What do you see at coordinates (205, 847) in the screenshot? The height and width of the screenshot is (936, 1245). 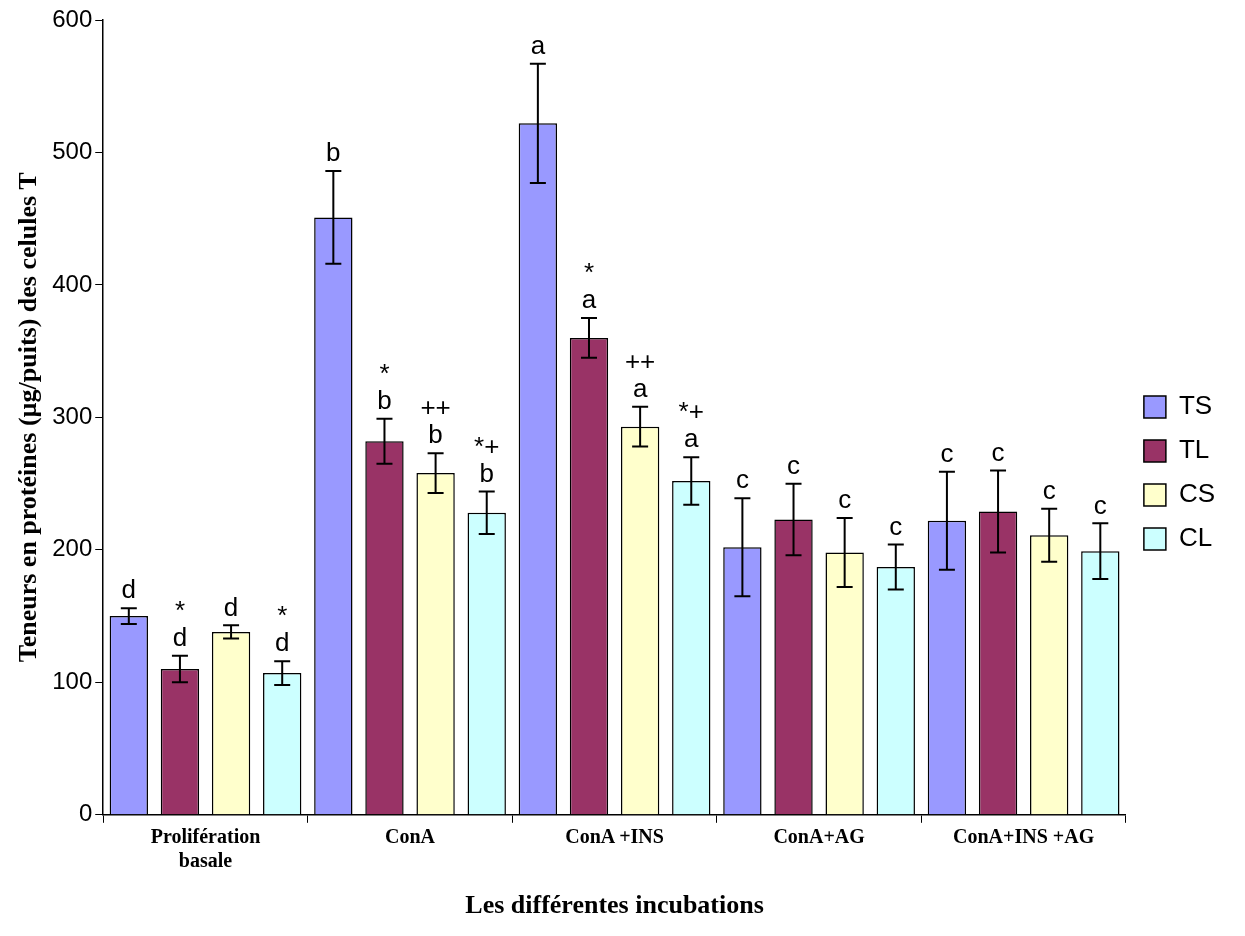 I see `x-tick-label: Prolifération basale` at bounding box center [205, 847].